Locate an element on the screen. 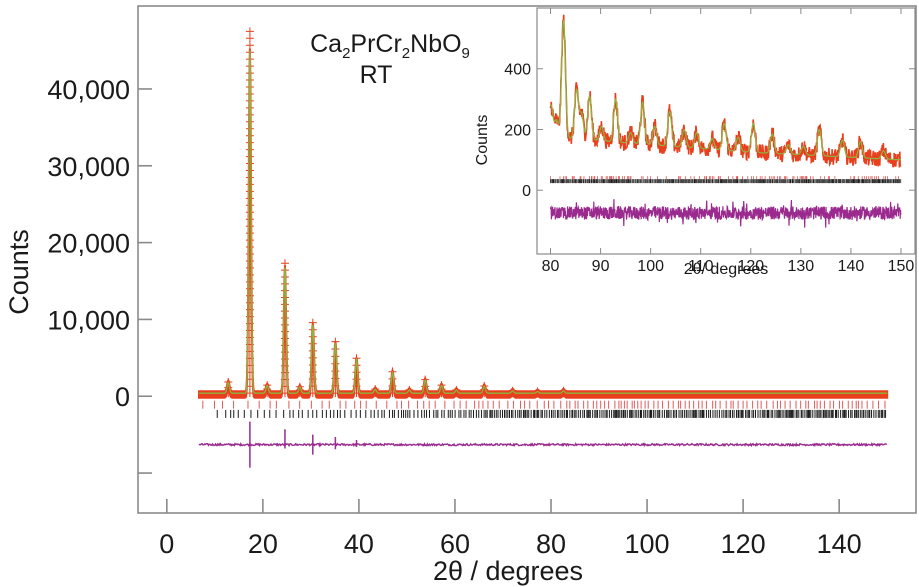  inset-x-axis-label: 2θ/ degrees is located at coordinates (726, 269).